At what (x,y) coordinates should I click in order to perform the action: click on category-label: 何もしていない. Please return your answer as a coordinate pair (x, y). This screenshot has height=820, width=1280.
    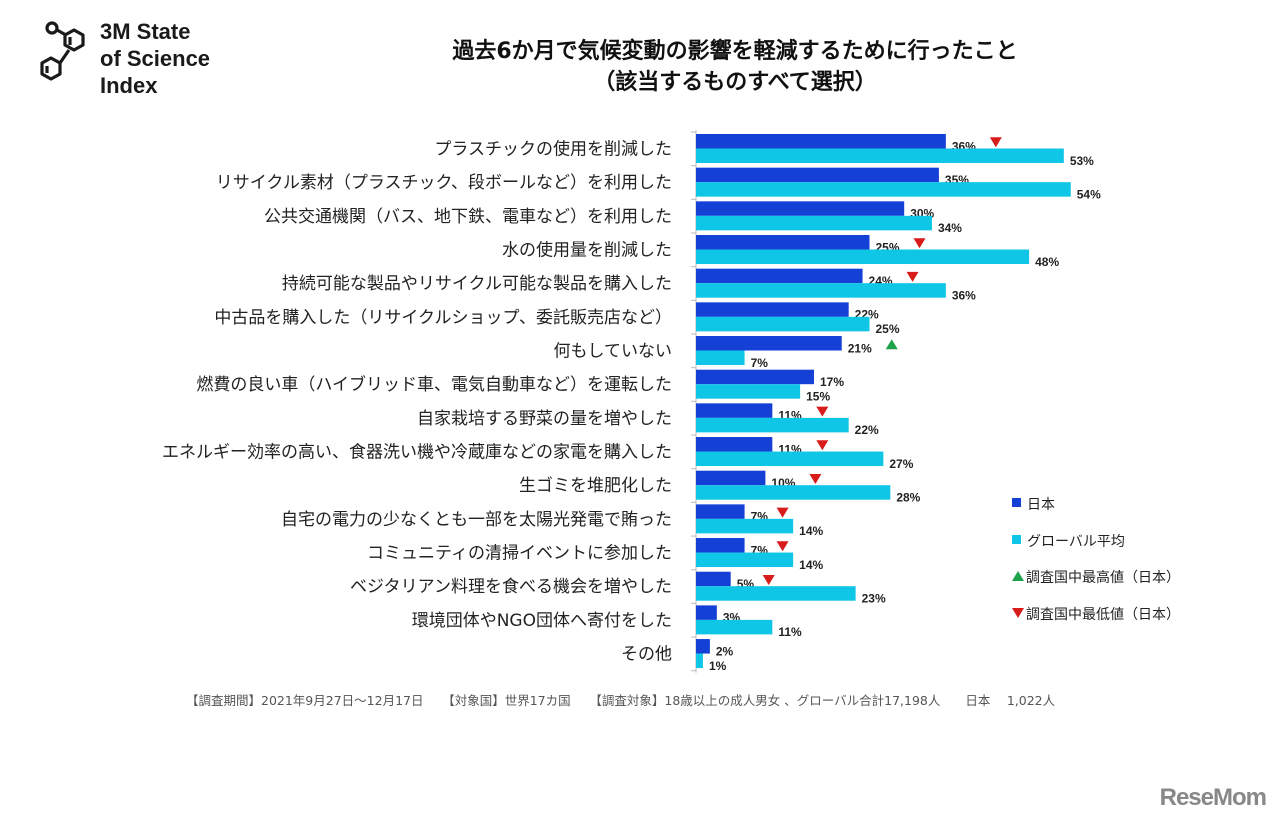
    Looking at the image, I should click on (613, 352).